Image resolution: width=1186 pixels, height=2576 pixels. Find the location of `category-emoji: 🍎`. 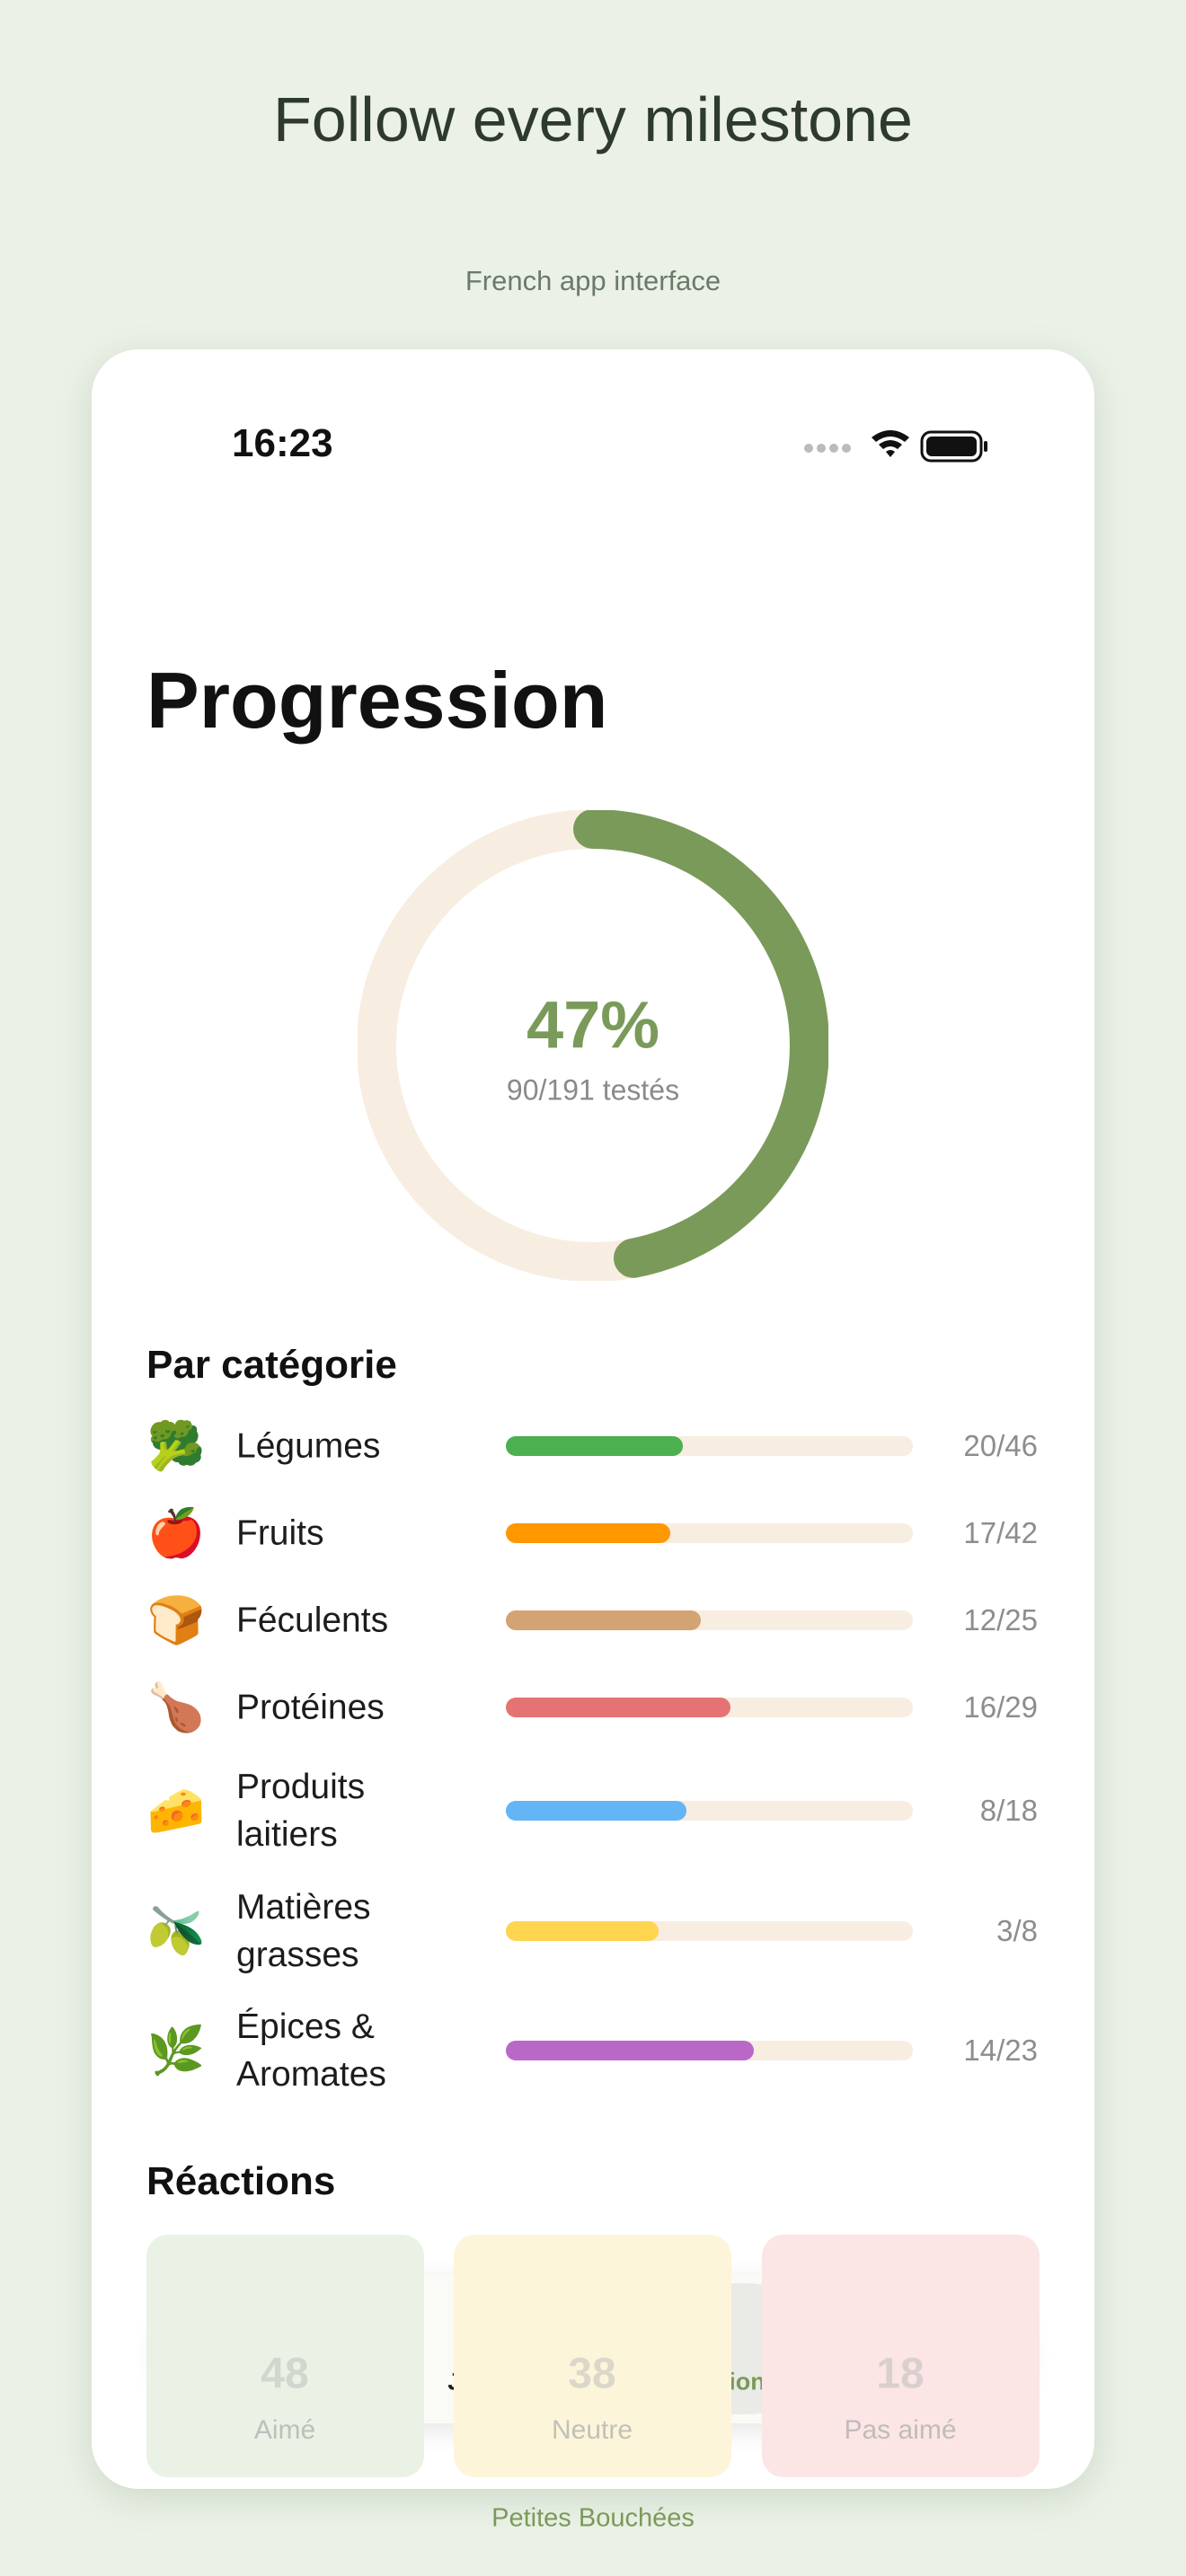

category-emoji: 🍎 is located at coordinates (176, 1533).